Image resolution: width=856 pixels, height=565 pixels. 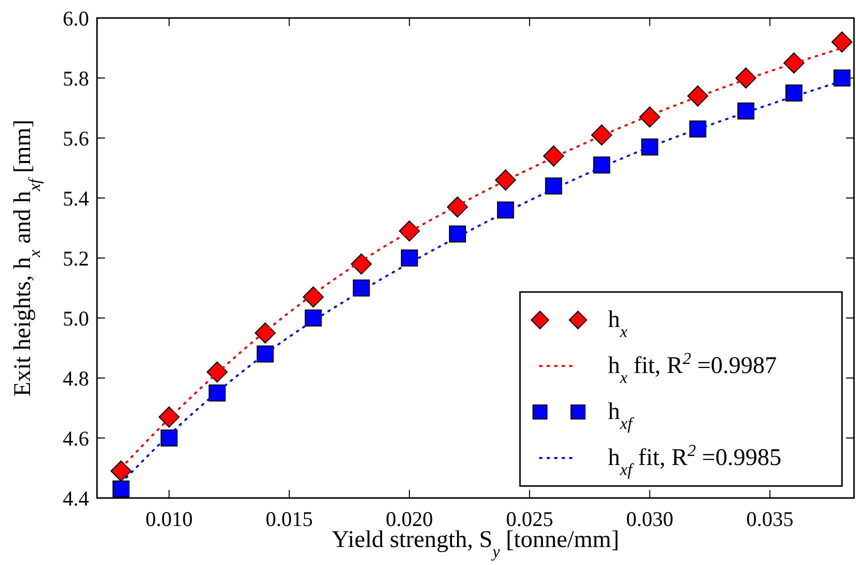 I want to click on x-tick-label: 0.015, so click(x=289, y=519).